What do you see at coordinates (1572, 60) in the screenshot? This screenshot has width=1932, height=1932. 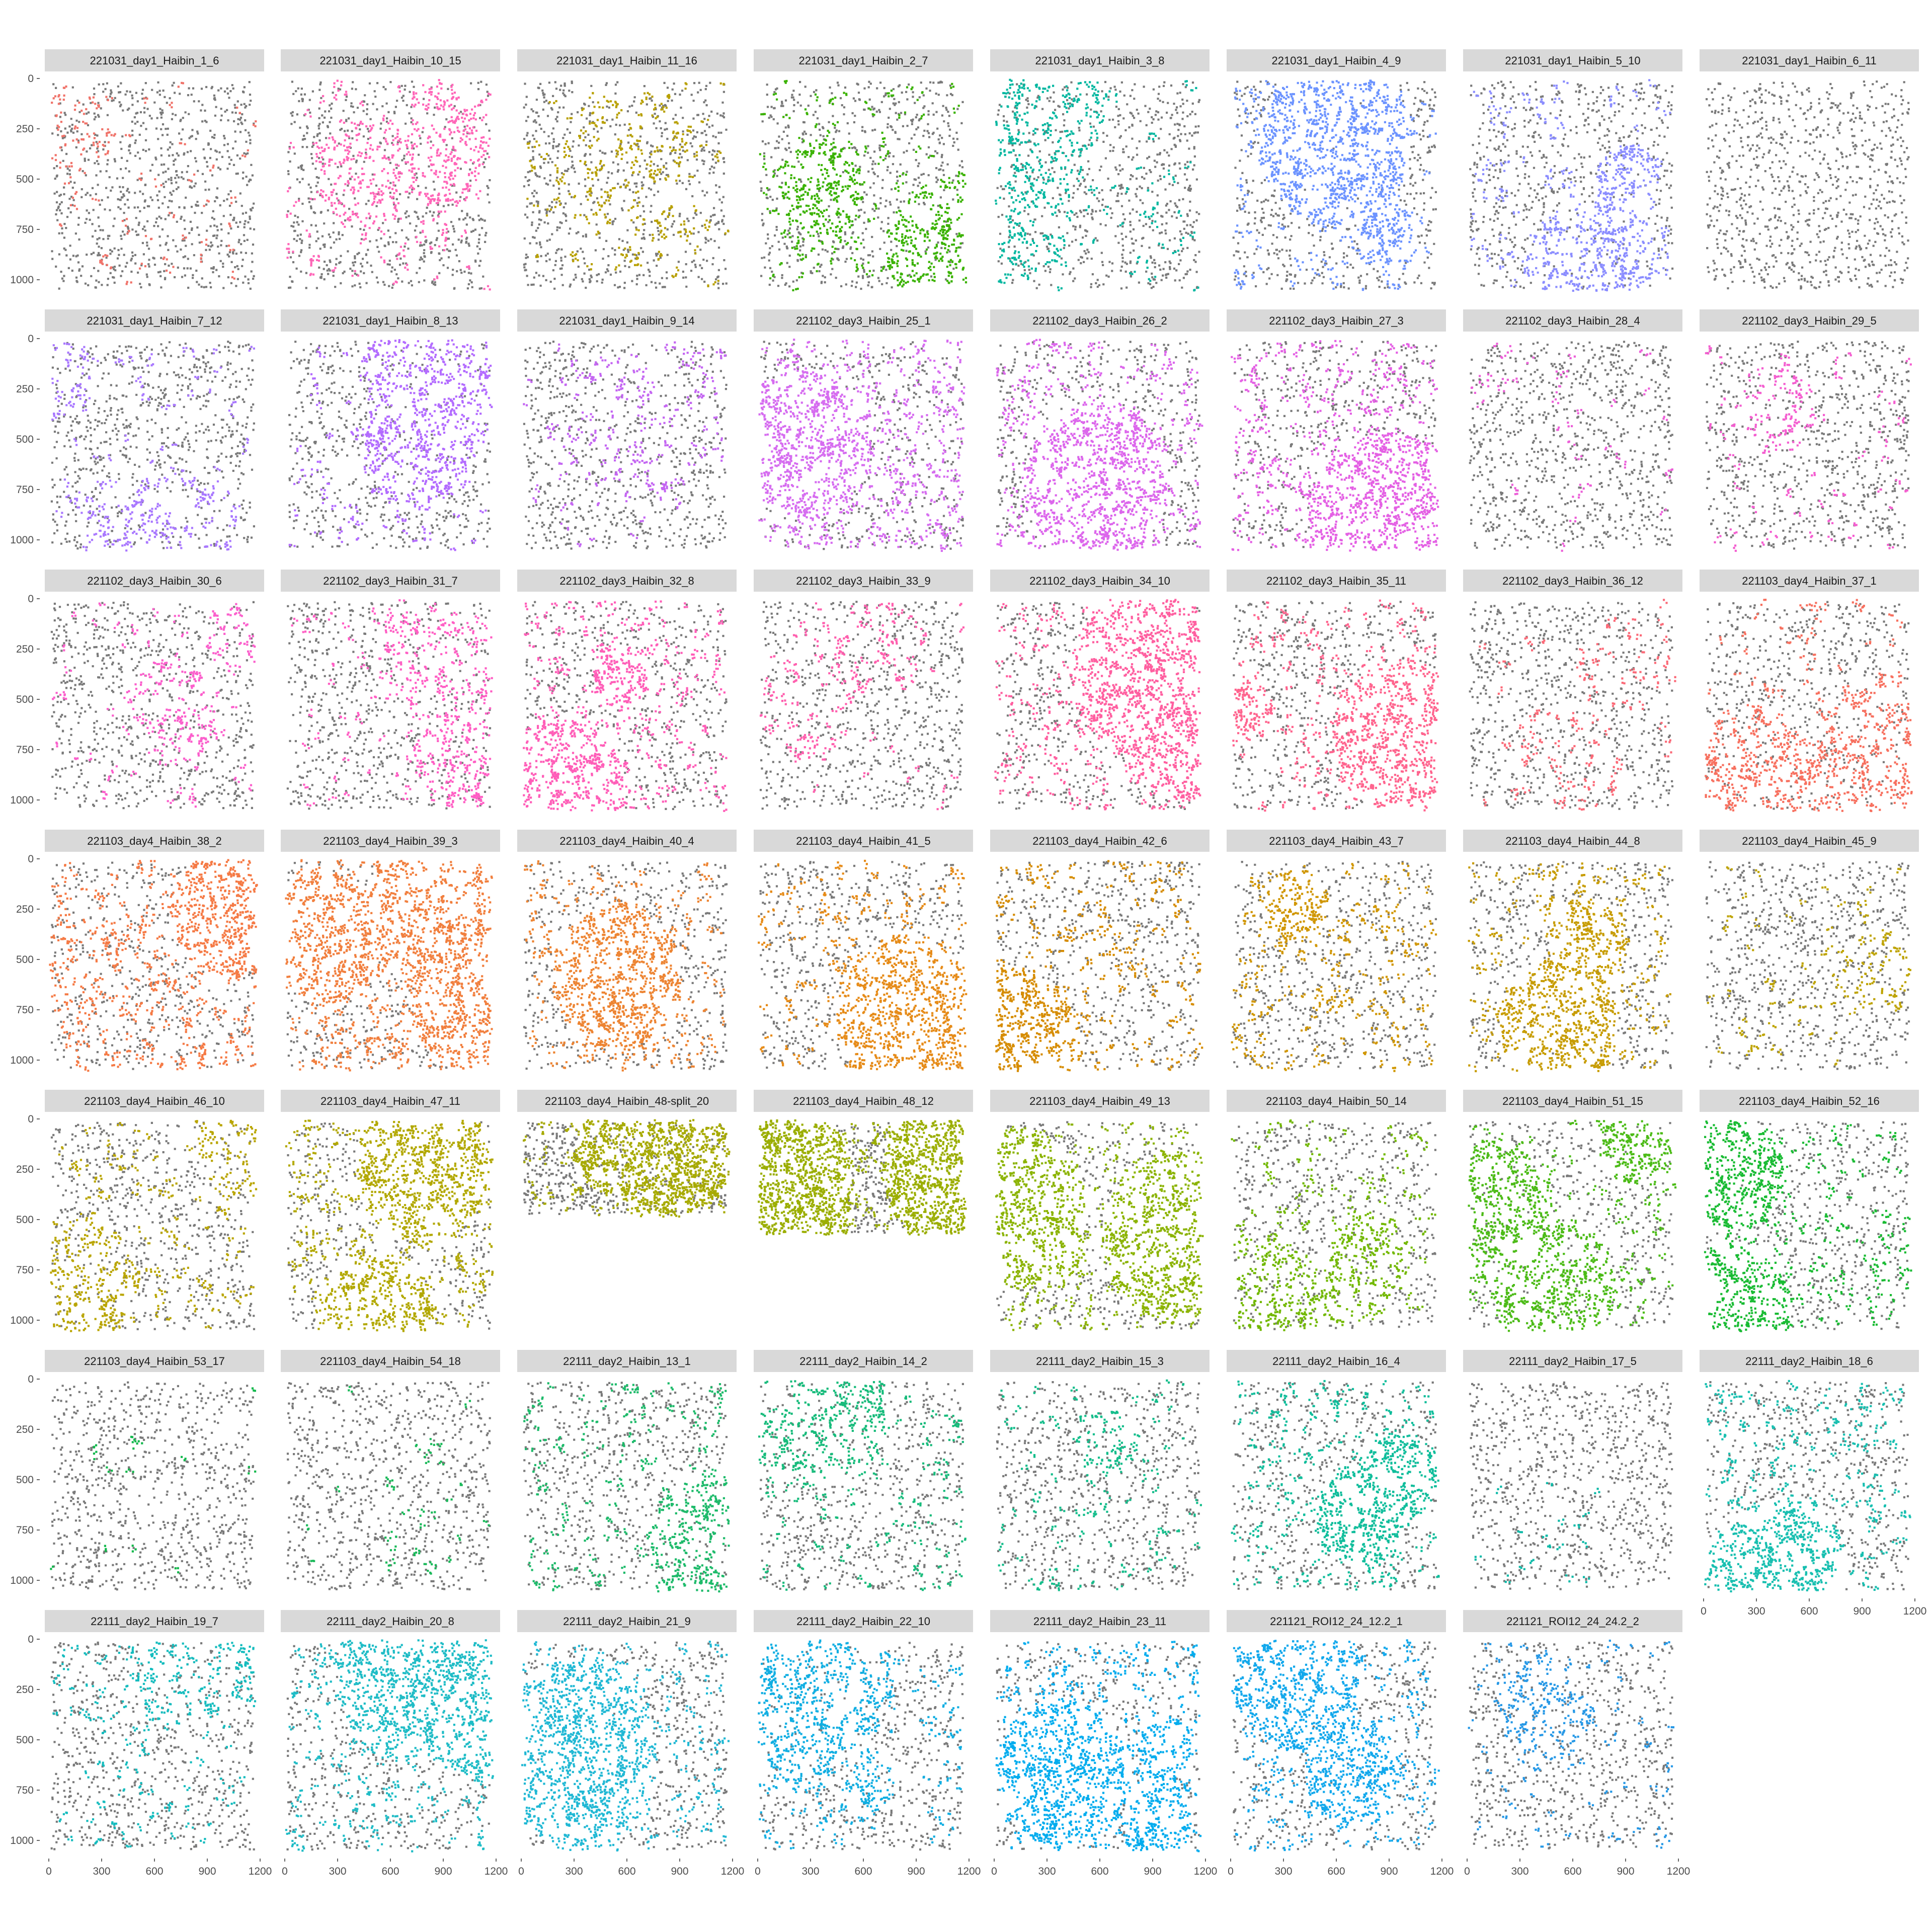 I see `facet-strip-label: 221031_day1_Haibin_5_10` at bounding box center [1572, 60].